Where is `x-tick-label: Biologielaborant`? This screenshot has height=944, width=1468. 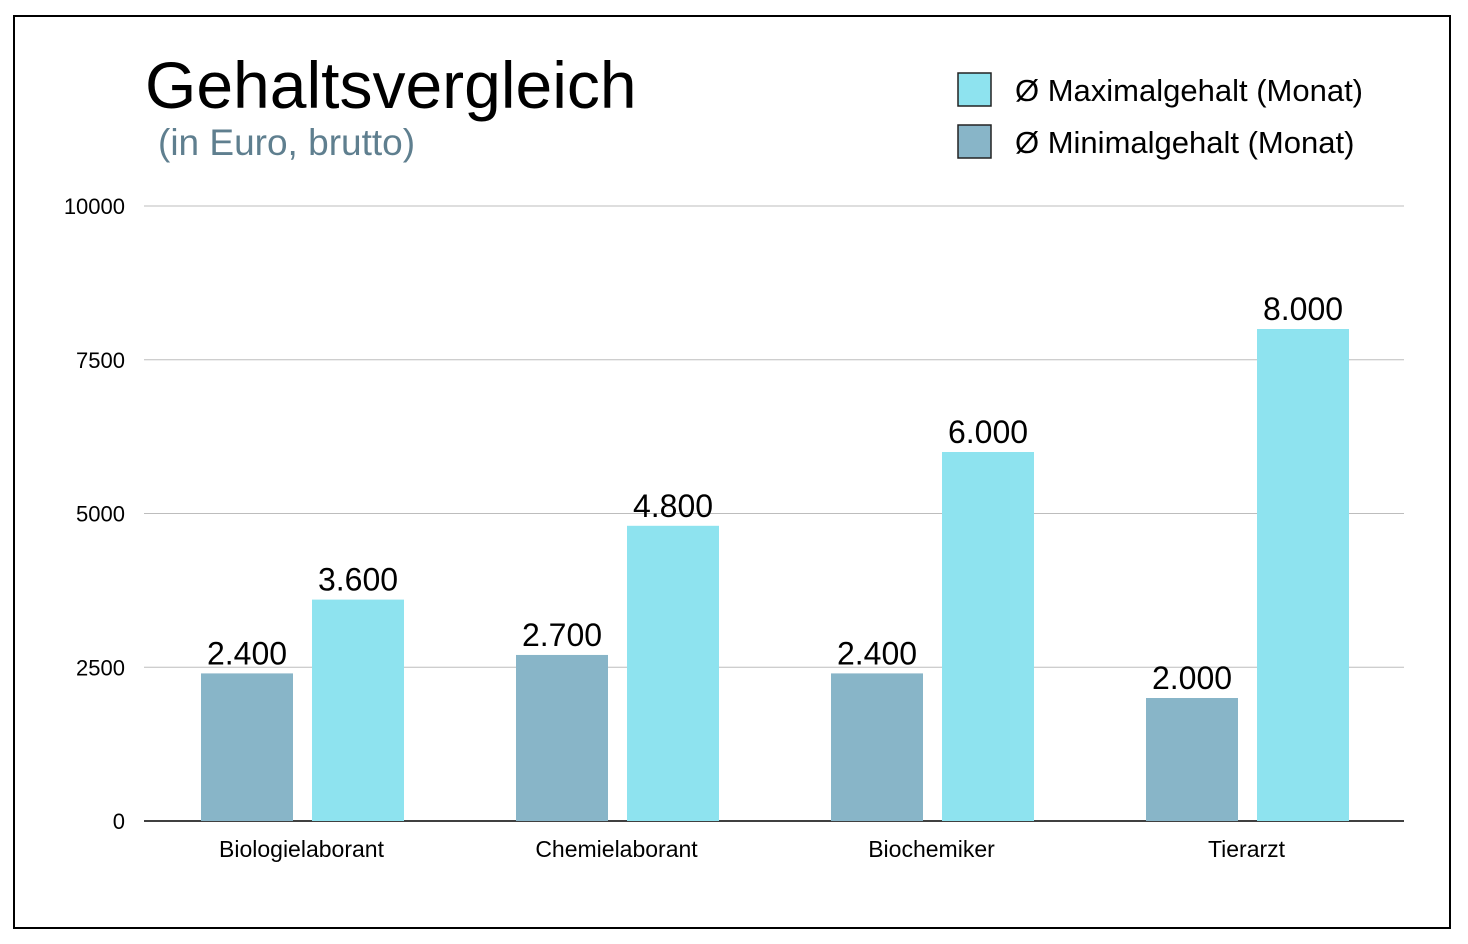
x-tick-label: Biologielaborant is located at coordinates (302, 849).